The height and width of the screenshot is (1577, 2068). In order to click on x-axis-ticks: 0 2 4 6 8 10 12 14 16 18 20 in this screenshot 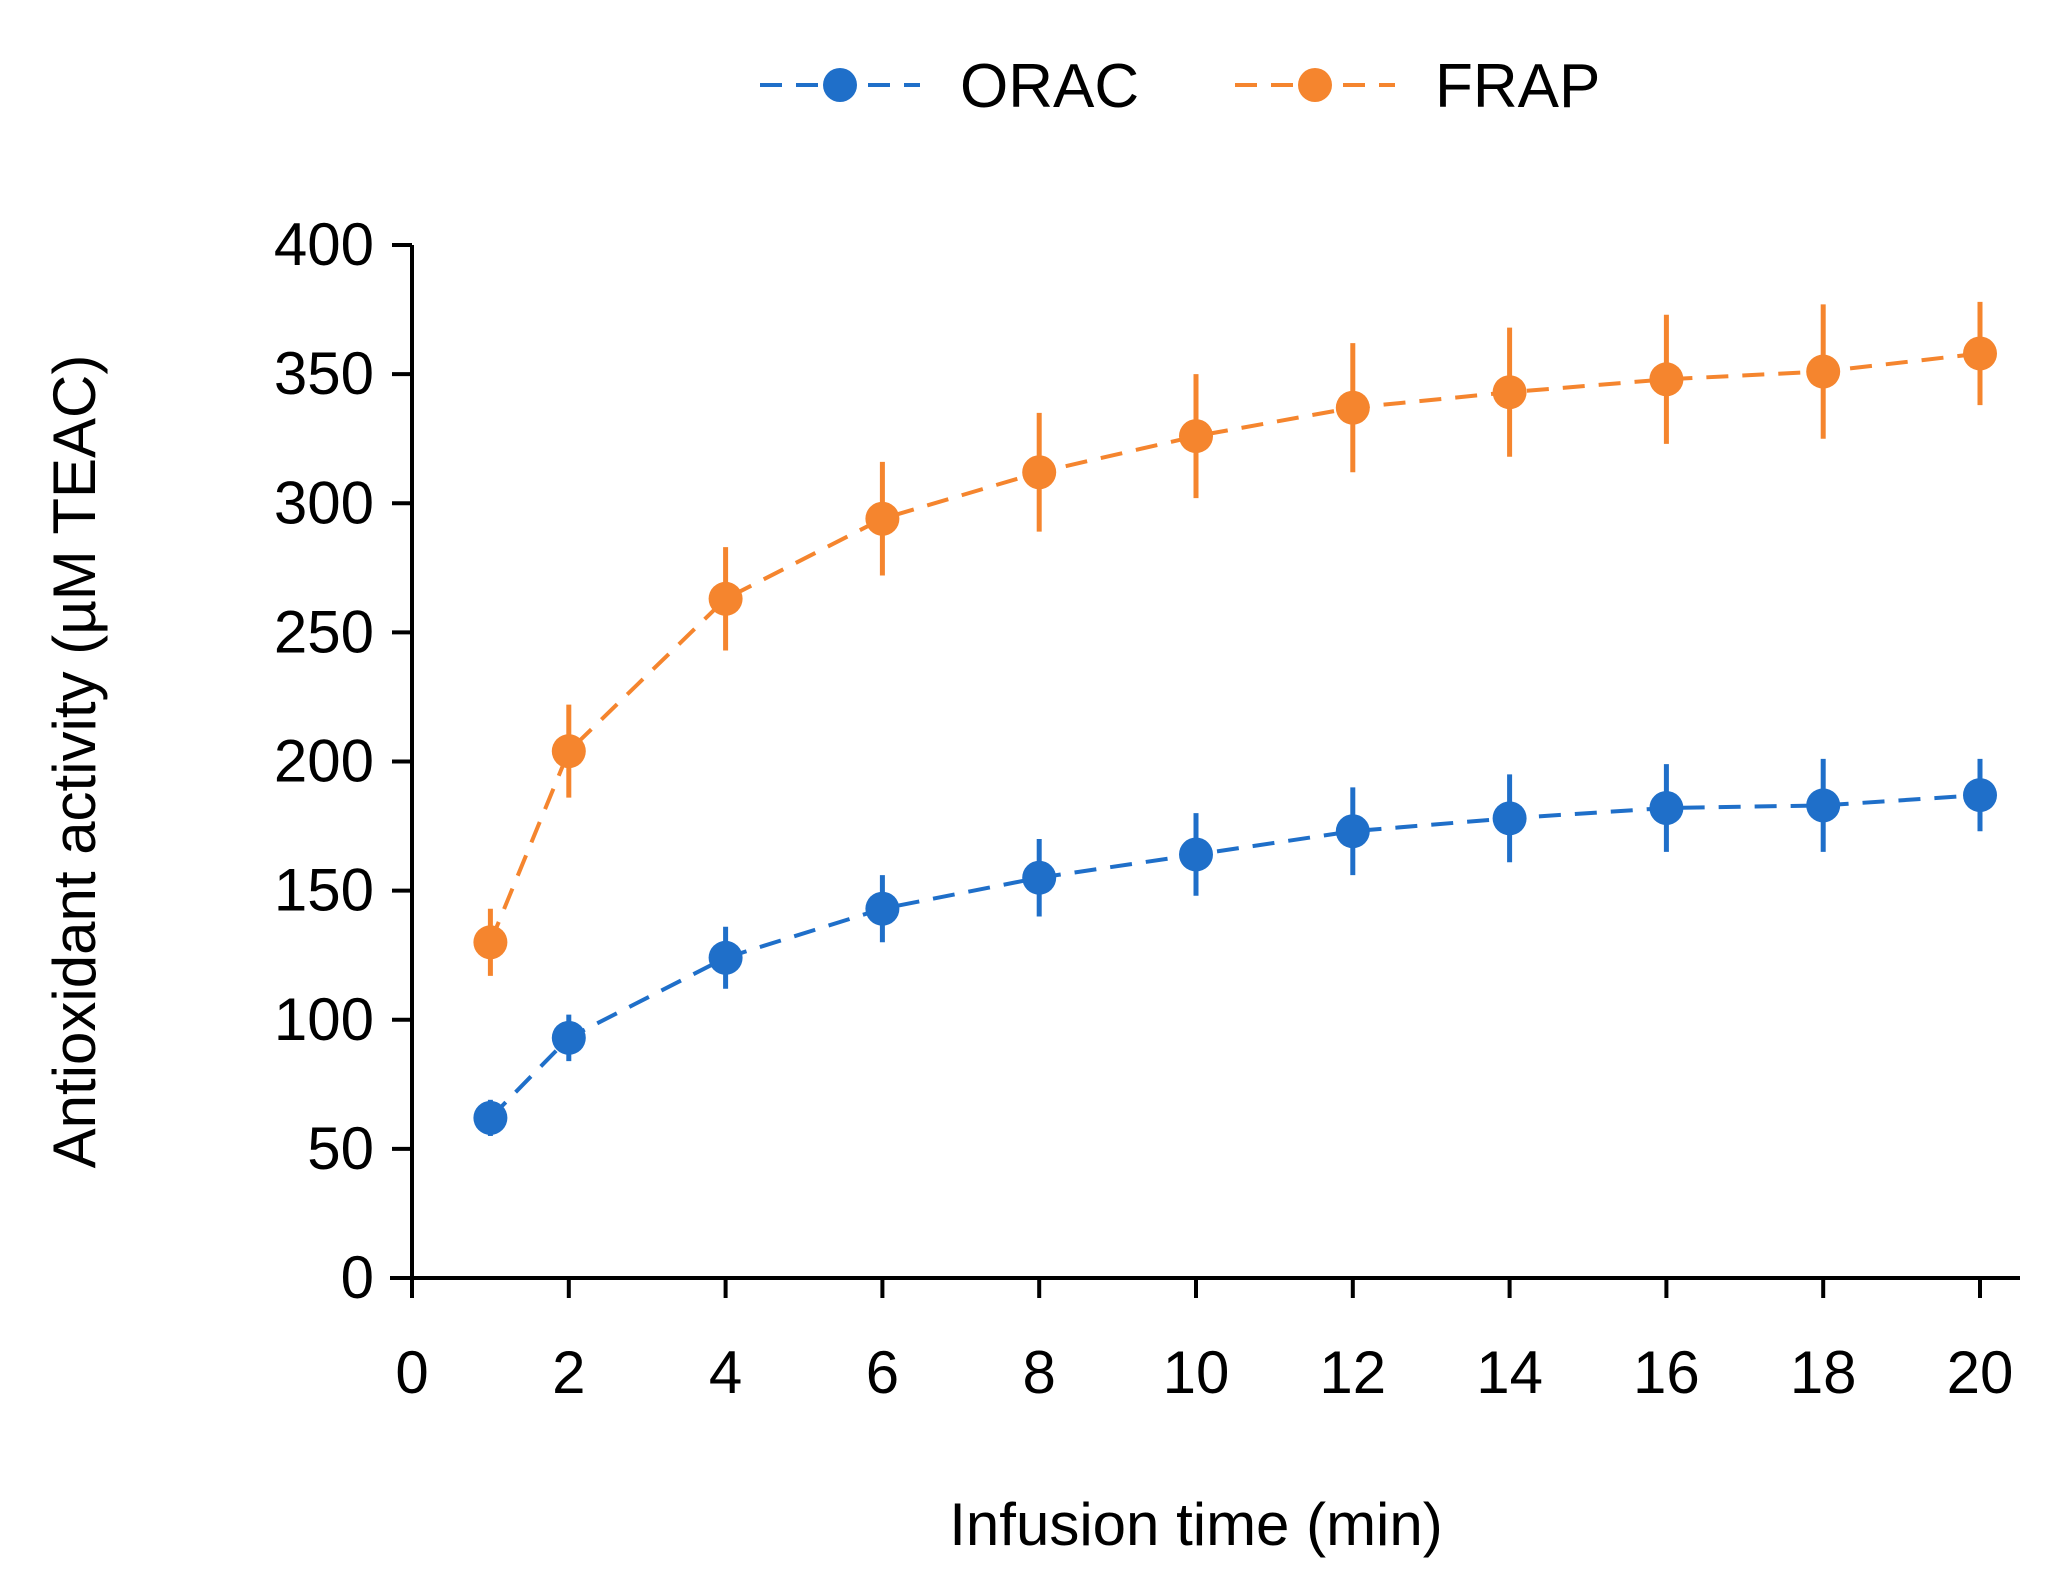, I will do `click(1204, 1342)`.